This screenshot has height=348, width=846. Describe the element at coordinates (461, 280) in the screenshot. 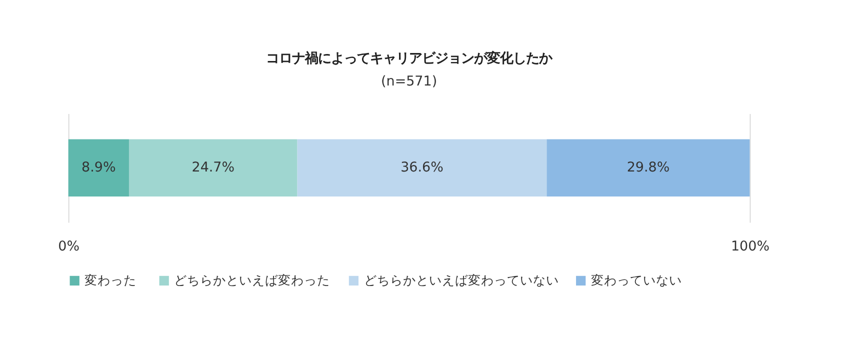

I see `legend-label: どちらかといえば変わっていない` at that location.